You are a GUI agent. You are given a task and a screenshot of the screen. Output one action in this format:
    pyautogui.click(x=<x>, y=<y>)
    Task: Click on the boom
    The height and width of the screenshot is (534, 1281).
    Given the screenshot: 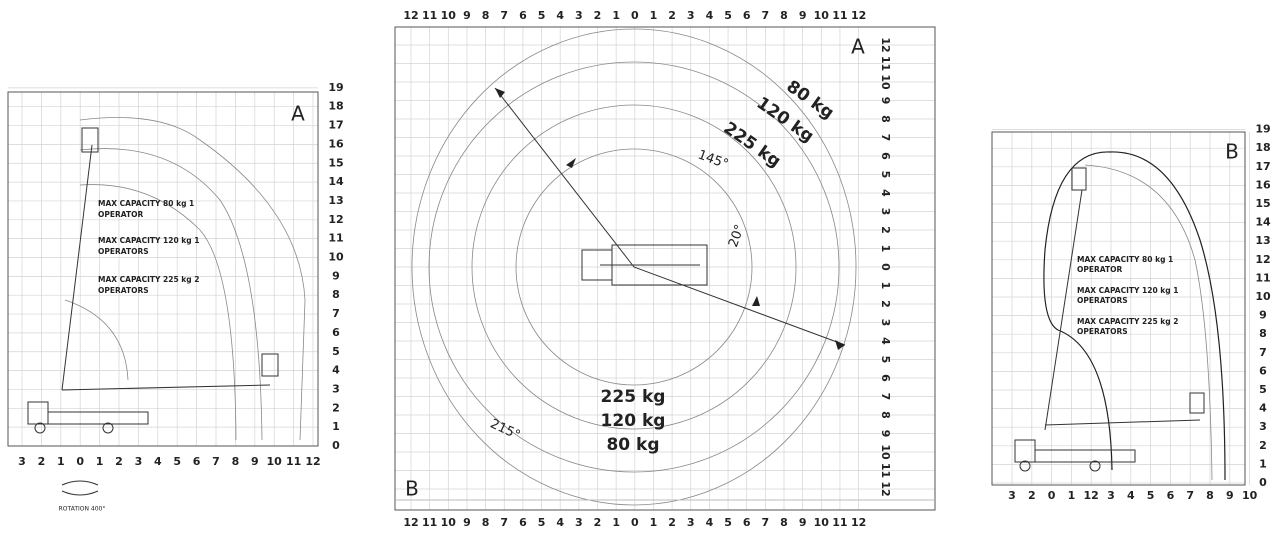 What is the action you would take?
    pyautogui.click(x=166, y=387)
    